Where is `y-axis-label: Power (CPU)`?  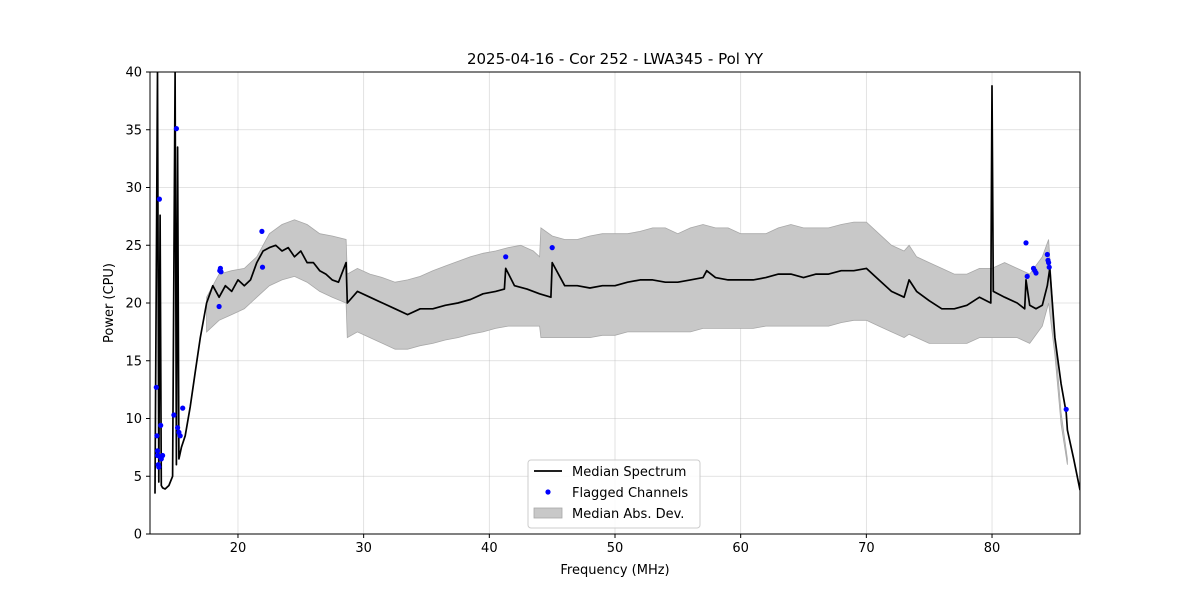 y-axis-label: Power (CPU) is located at coordinates (109, 303).